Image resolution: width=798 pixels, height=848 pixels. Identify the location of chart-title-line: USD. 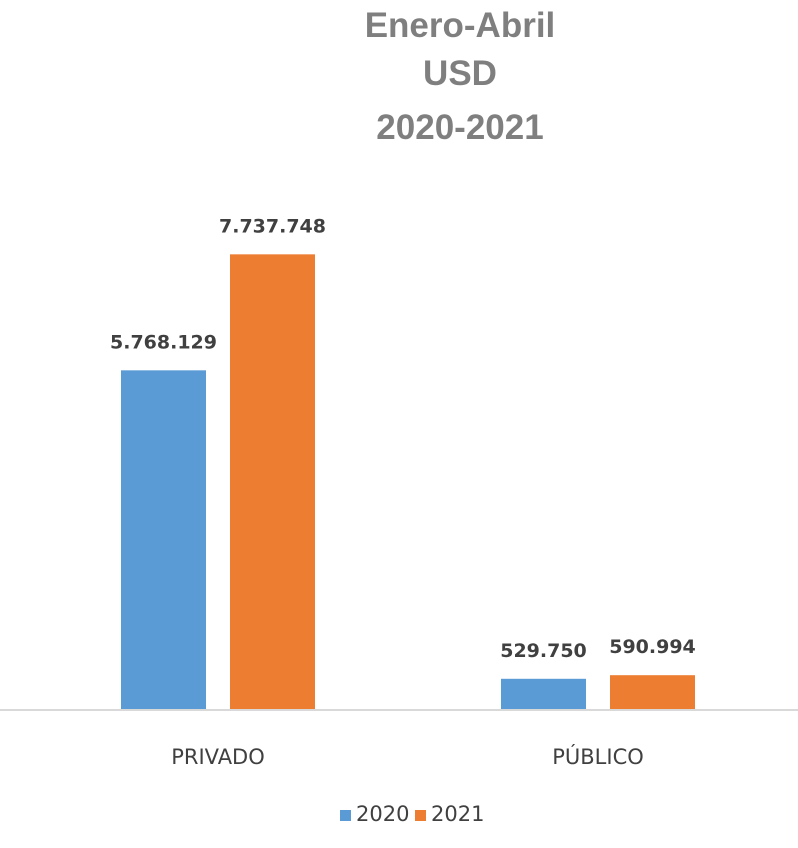
(460, 73).